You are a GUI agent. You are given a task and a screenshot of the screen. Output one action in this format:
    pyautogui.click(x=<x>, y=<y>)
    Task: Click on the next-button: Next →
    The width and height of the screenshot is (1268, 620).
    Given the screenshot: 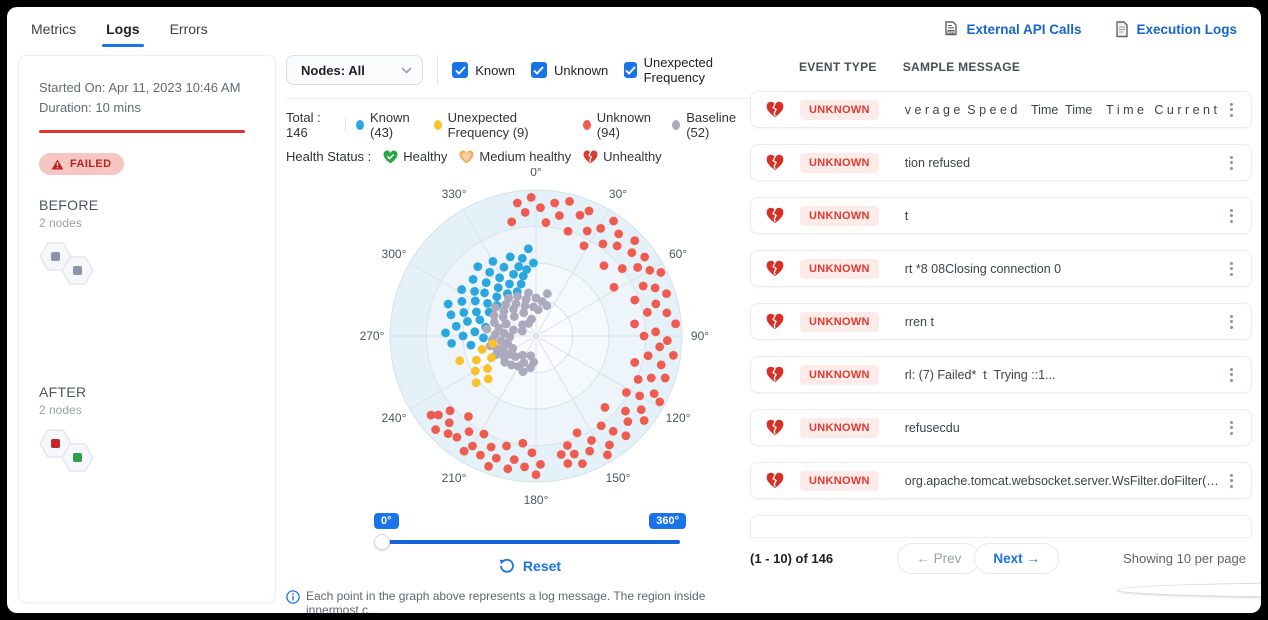 What is the action you would take?
    pyautogui.click(x=1016, y=558)
    